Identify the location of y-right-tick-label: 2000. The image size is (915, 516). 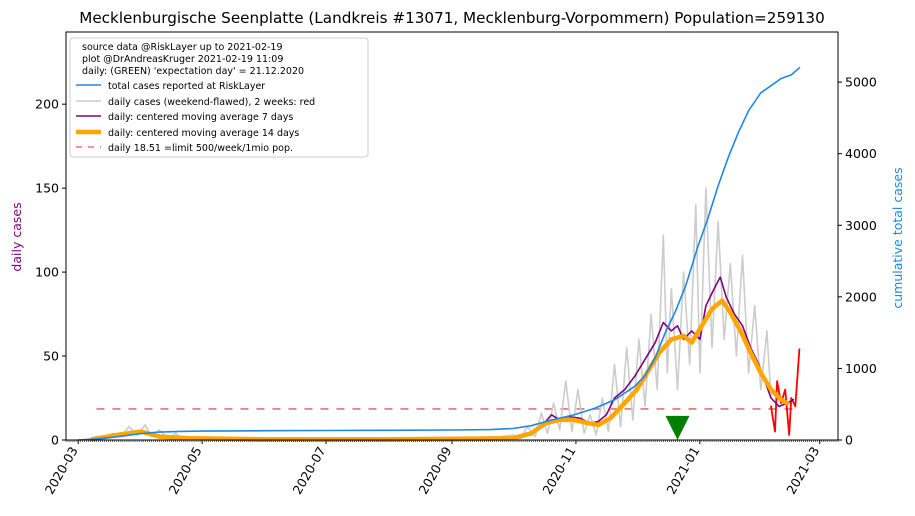
(861, 296).